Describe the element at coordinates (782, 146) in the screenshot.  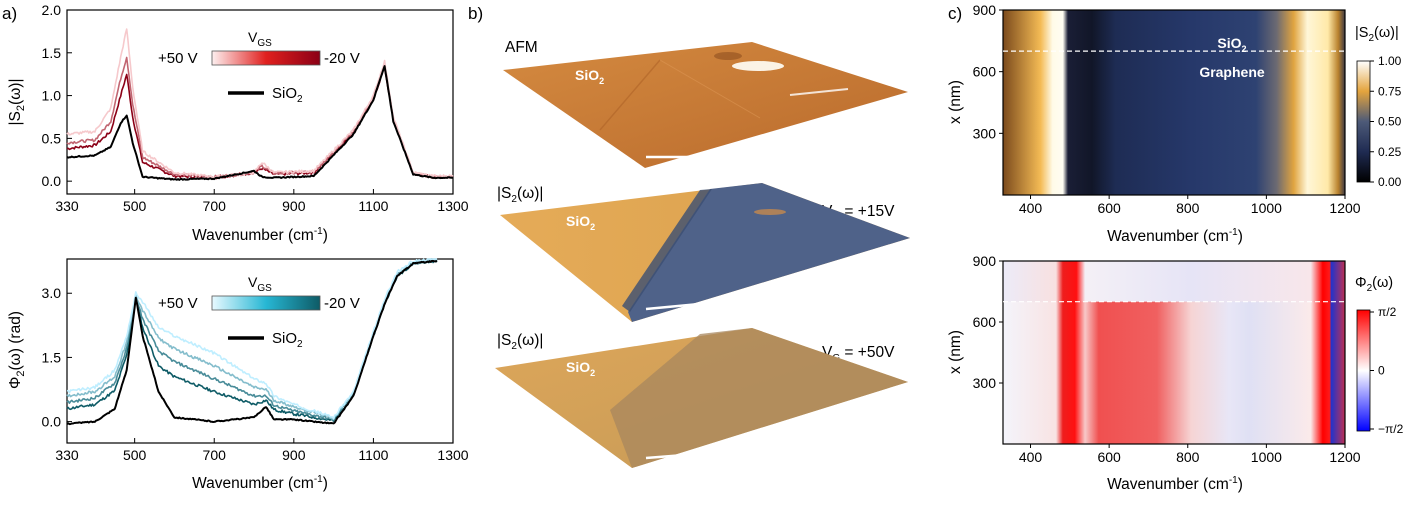
I see `afm-graphene-label: Graphene` at that location.